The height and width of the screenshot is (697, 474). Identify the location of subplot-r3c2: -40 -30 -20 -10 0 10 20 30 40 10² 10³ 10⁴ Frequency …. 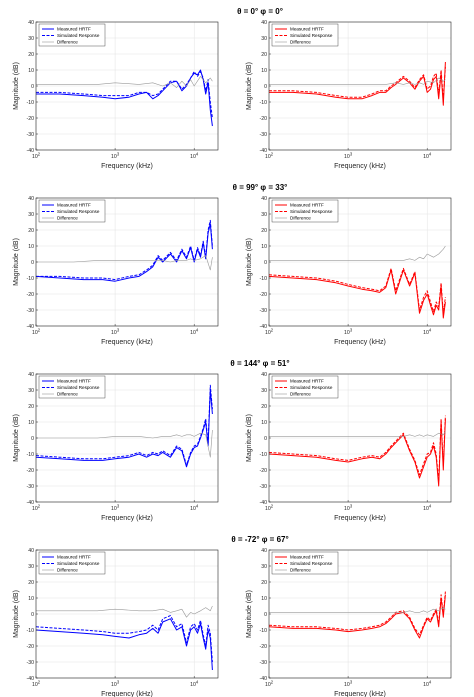
(349, 447).